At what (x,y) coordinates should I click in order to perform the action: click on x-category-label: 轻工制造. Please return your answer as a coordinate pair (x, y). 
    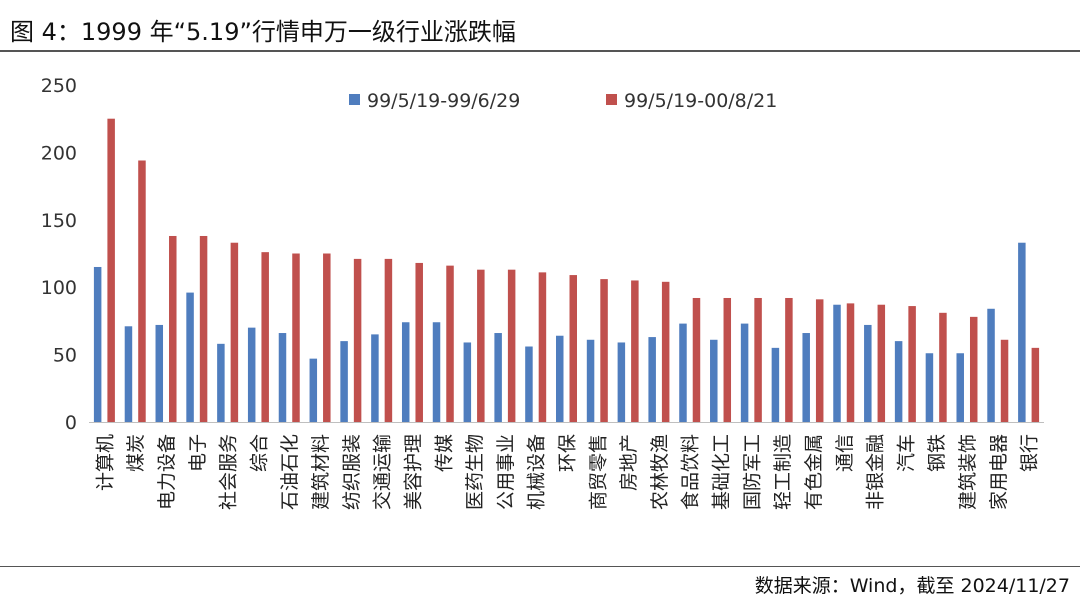
    Looking at the image, I should click on (783, 472).